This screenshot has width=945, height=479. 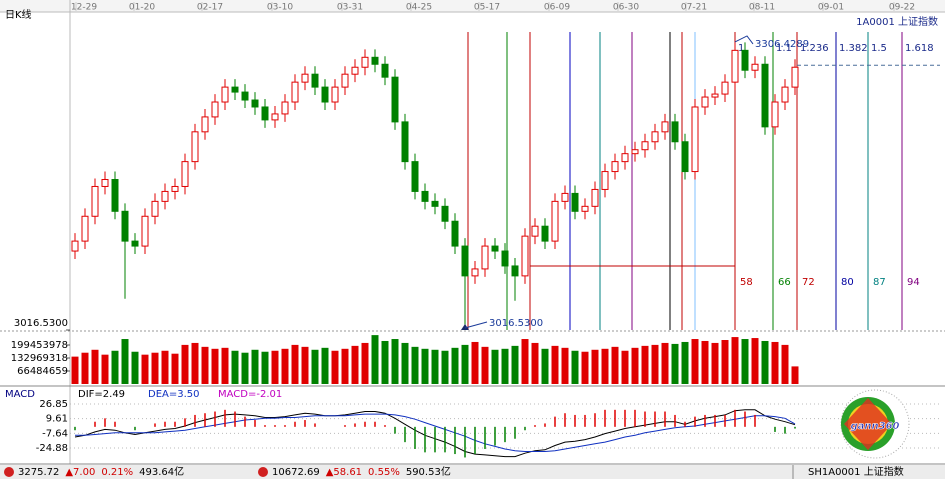 I want to click on x-tick-label: 02-17, so click(x=210, y=8).